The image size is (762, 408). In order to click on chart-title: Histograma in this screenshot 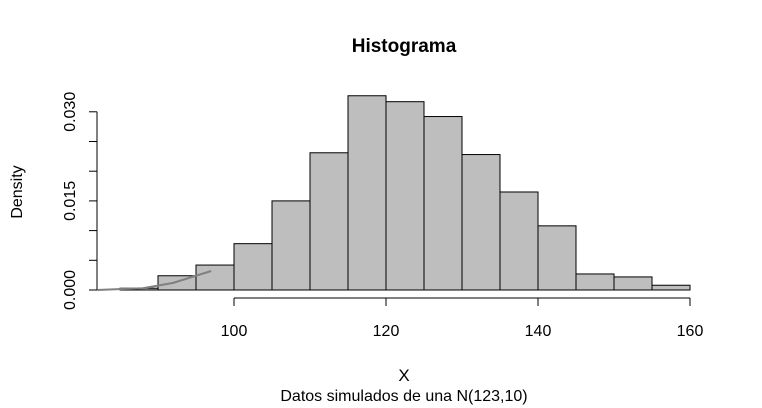, I will do `click(404, 46)`.